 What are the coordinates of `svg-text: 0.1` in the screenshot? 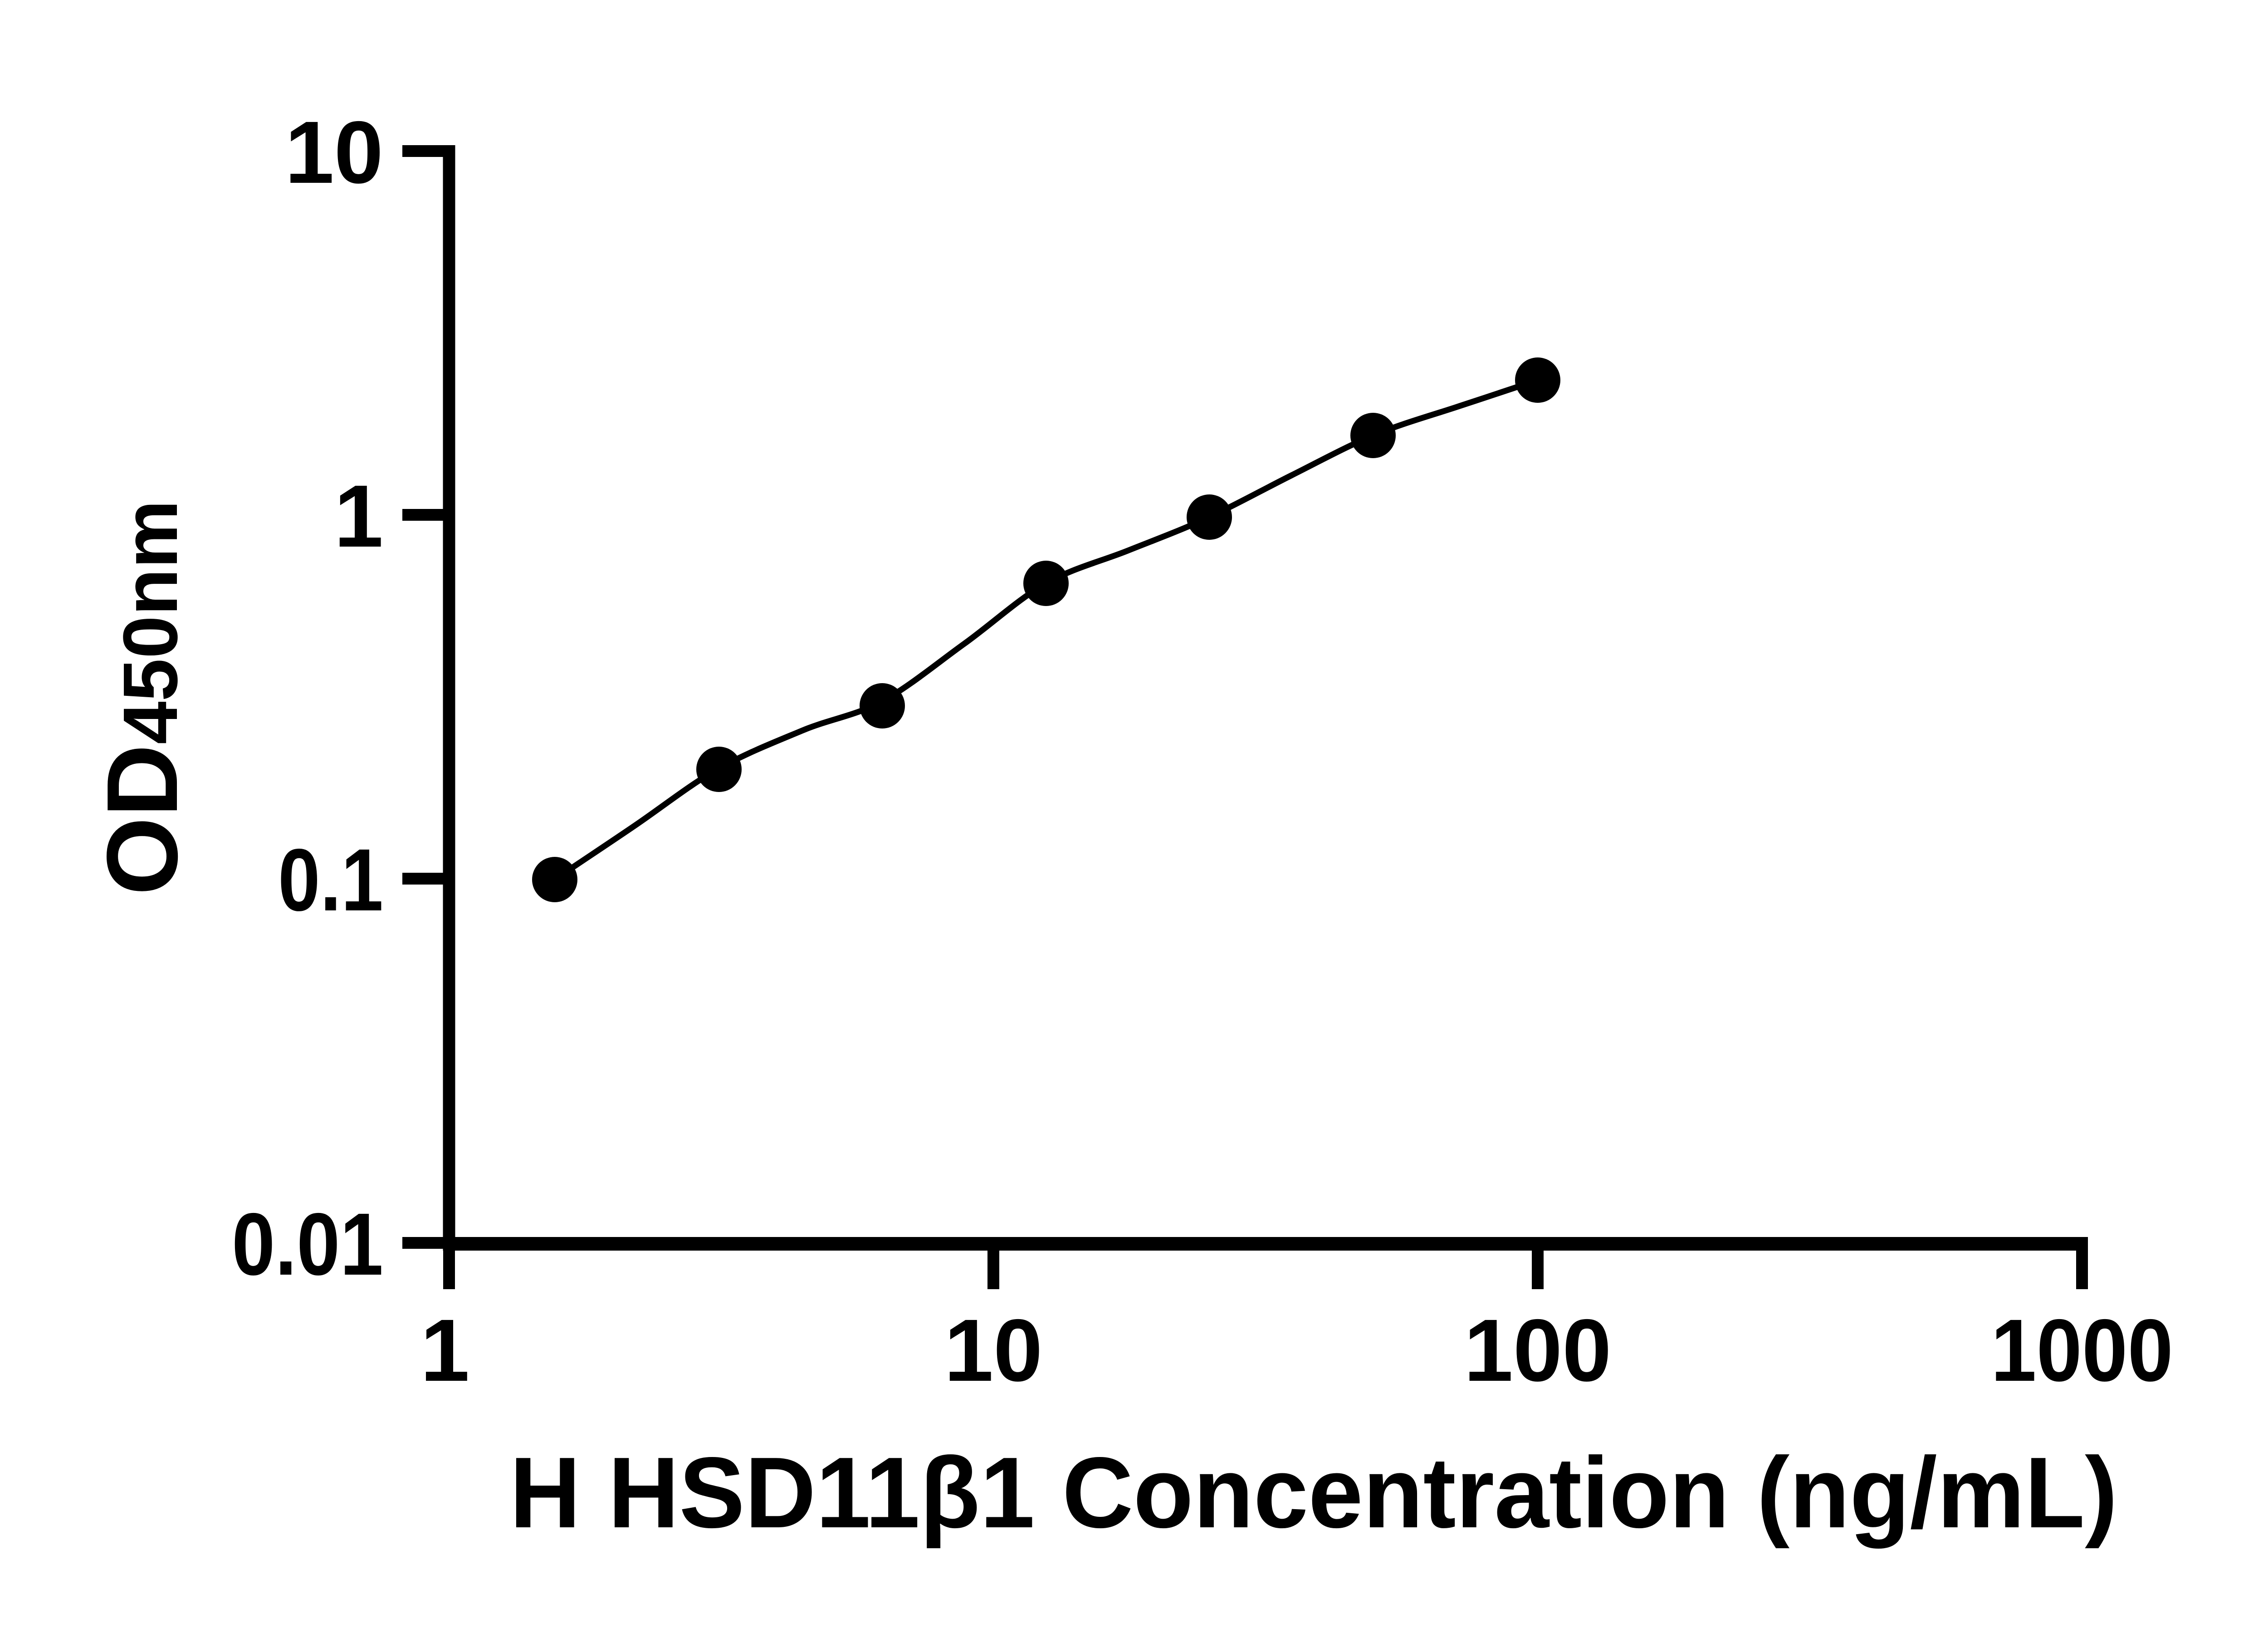 It's located at (331, 880).